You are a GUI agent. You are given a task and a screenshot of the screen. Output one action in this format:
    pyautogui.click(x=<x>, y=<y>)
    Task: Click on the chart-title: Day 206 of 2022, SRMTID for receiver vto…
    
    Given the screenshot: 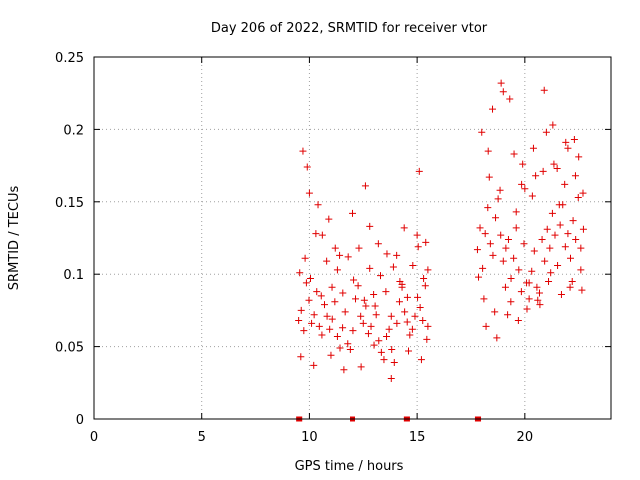 What is the action you would take?
    pyautogui.click(x=349, y=28)
    